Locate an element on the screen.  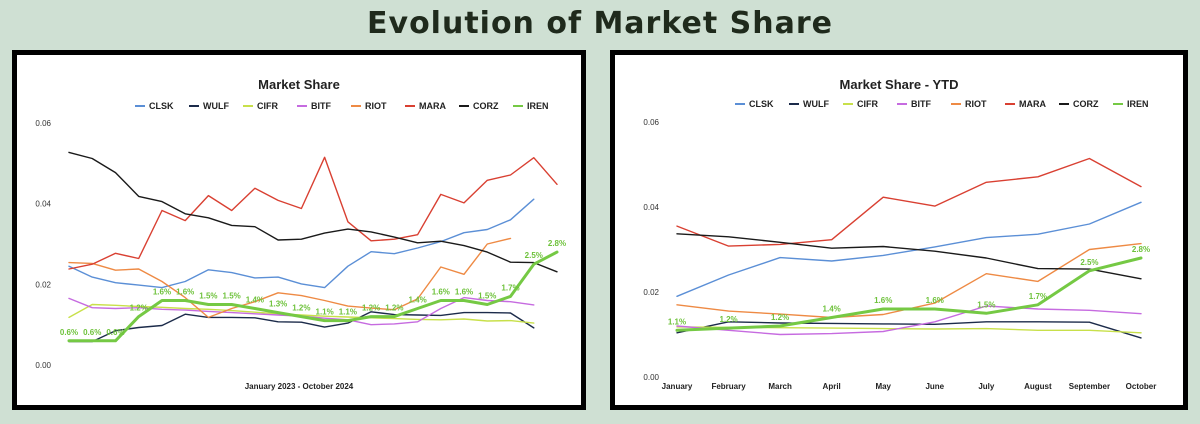
page-title: Evolution of Market Share is located at coordinates (600, 23).